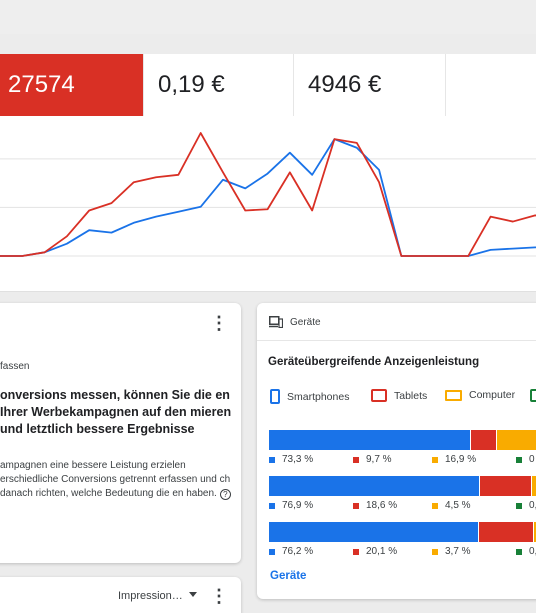 The width and height of the screenshot is (536, 613). What do you see at coordinates (345, 84) in the screenshot?
I see `metric-value: 4946 €` at bounding box center [345, 84].